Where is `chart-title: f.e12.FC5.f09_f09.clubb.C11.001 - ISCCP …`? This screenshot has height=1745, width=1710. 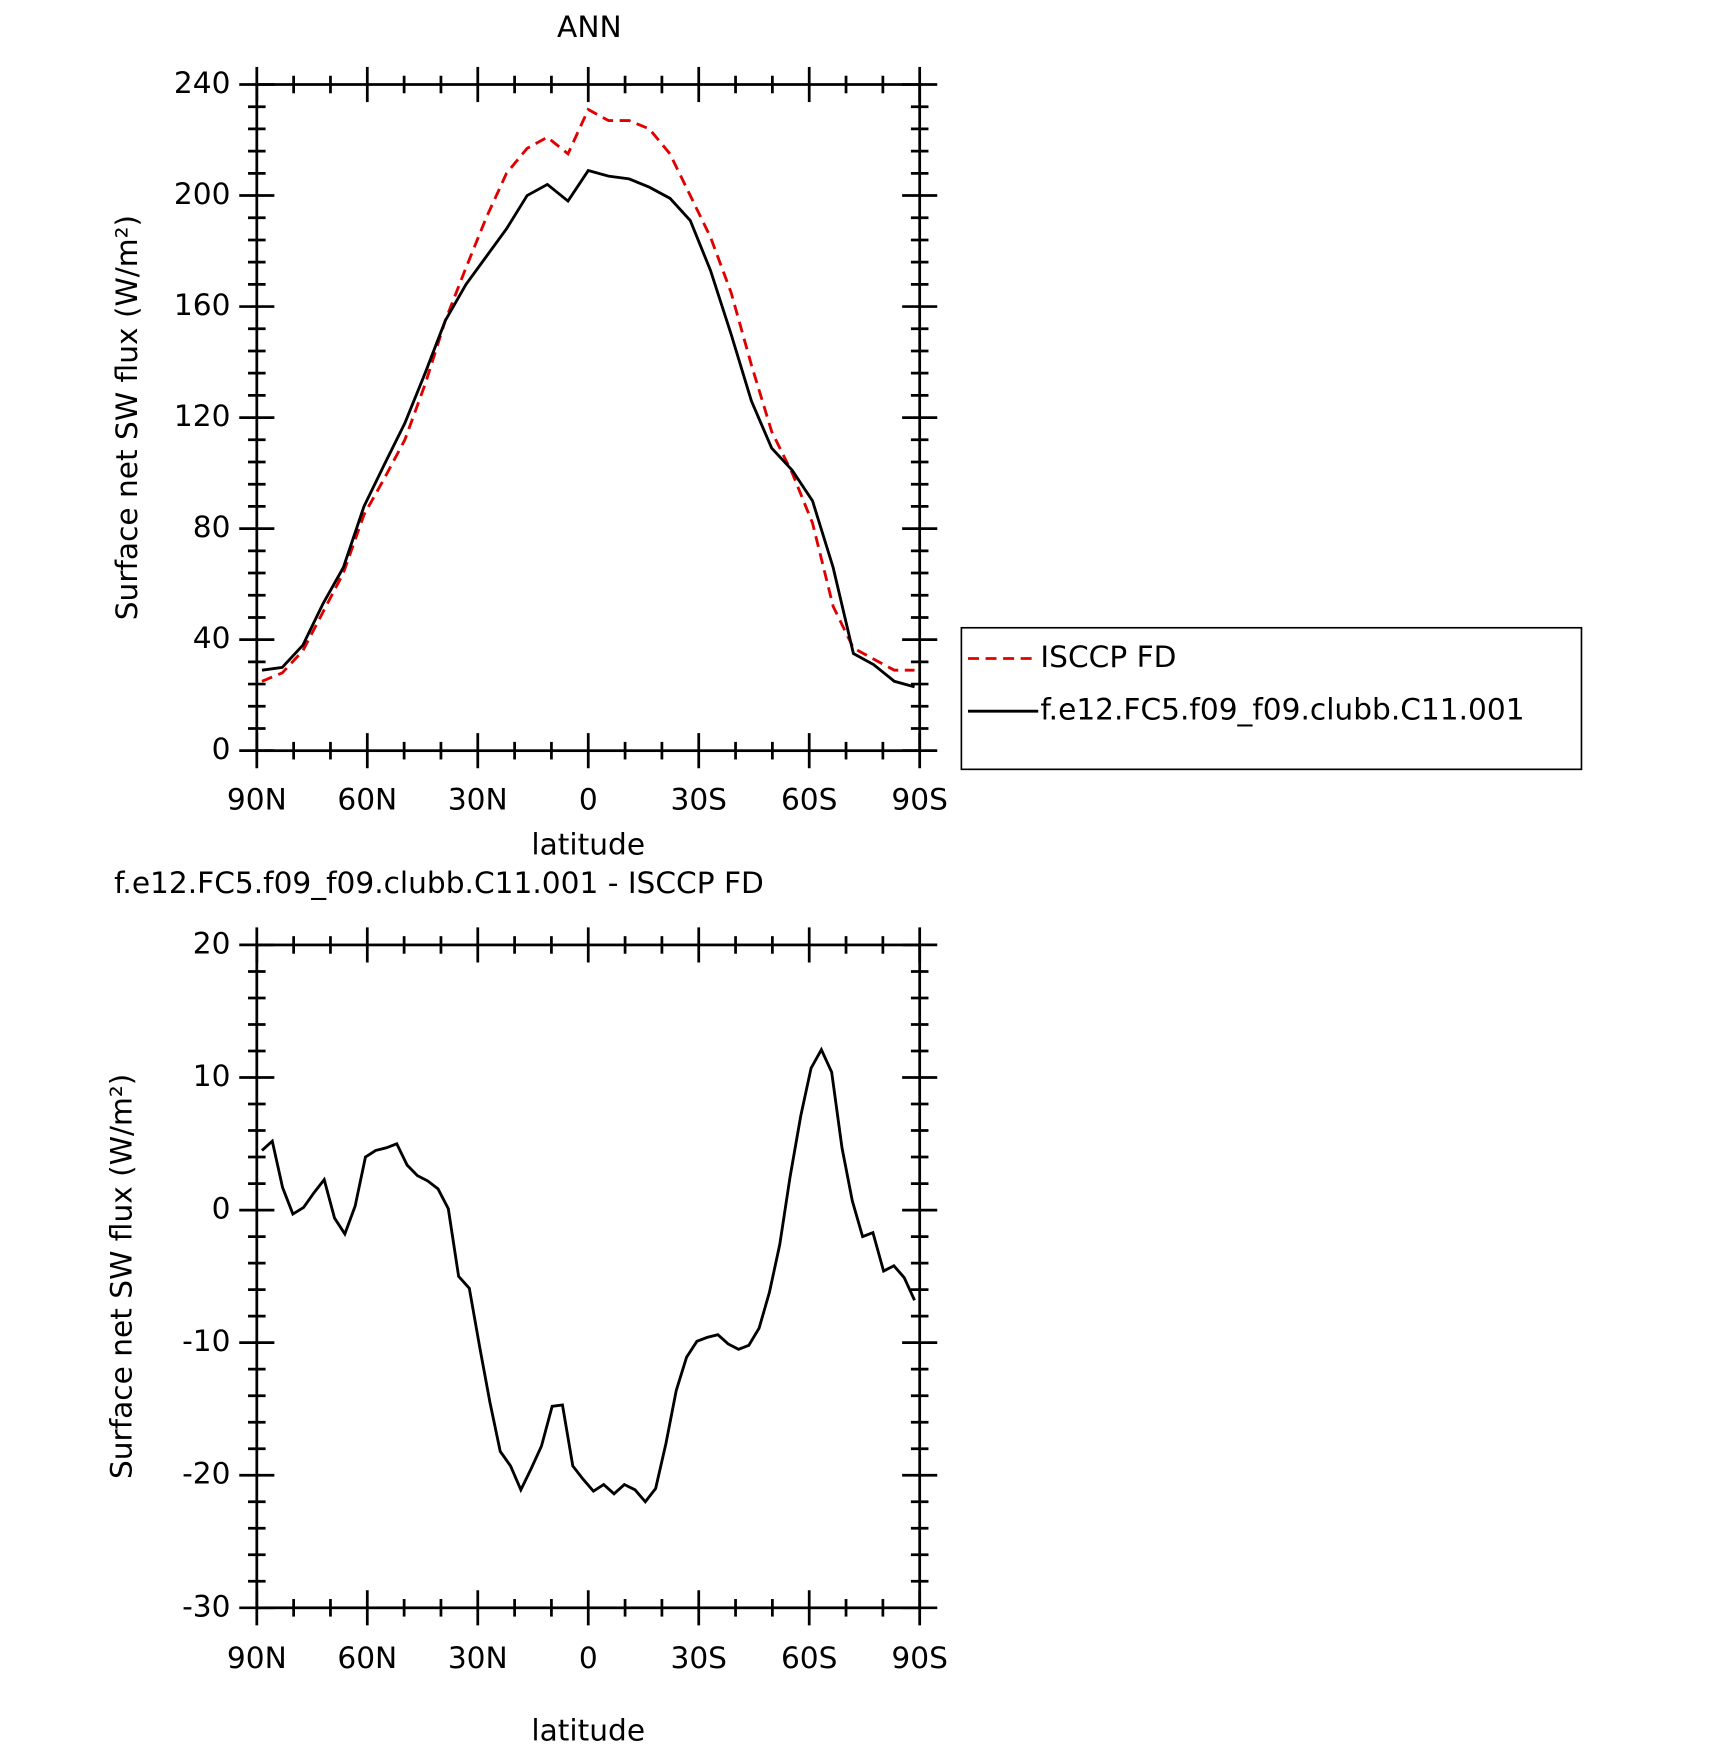
chart-title: f.e12.FC5.f09_f09.clubb.C11.001 - ISCCP … is located at coordinates (439, 882).